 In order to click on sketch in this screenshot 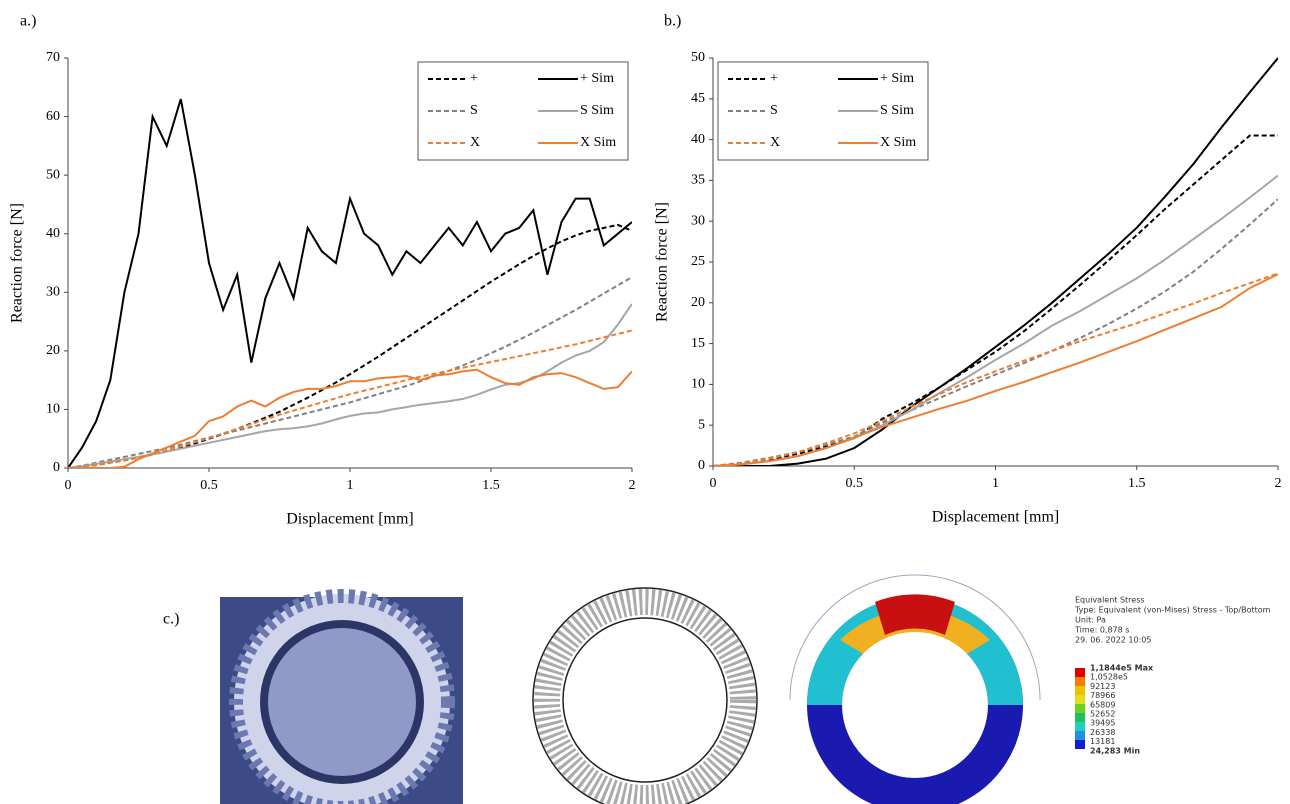, I will do `click(645, 695)`.